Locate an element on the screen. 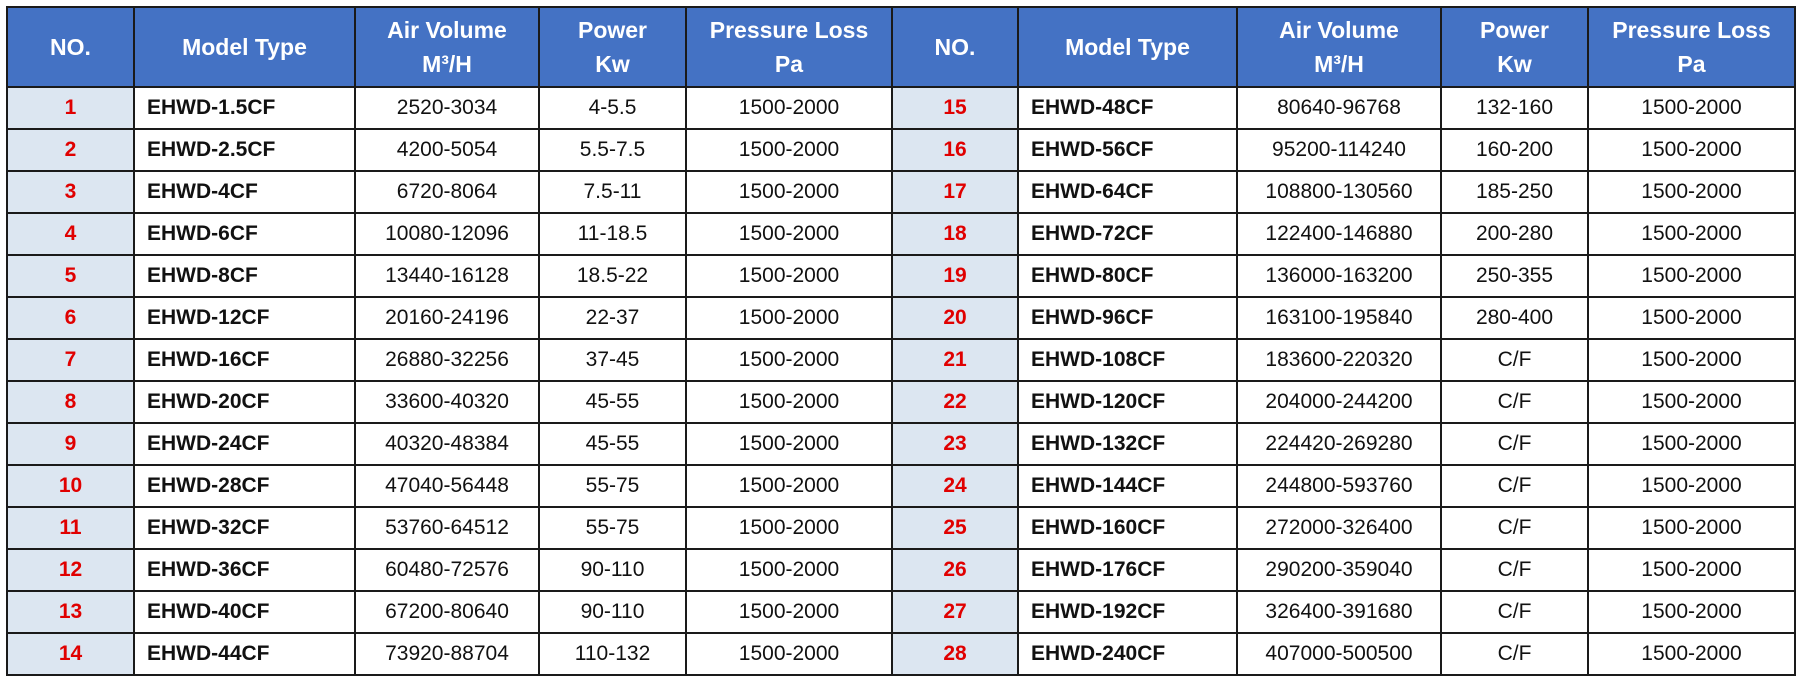 The height and width of the screenshot is (679, 1800). row-number: 7 is located at coordinates (70, 360).